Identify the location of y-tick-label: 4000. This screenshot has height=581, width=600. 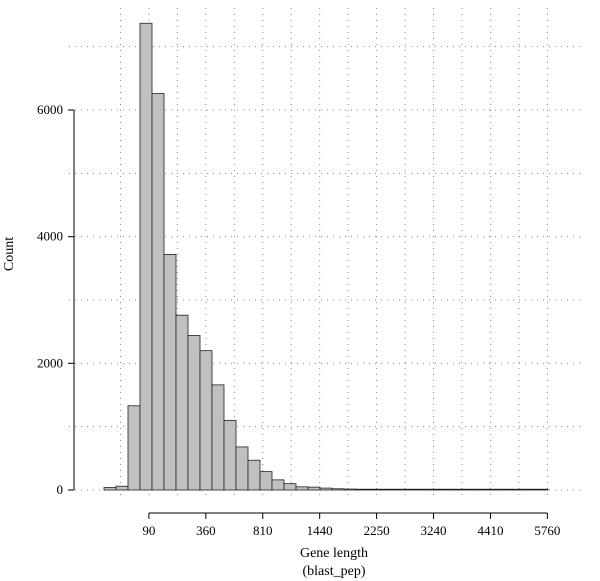
(50, 236).